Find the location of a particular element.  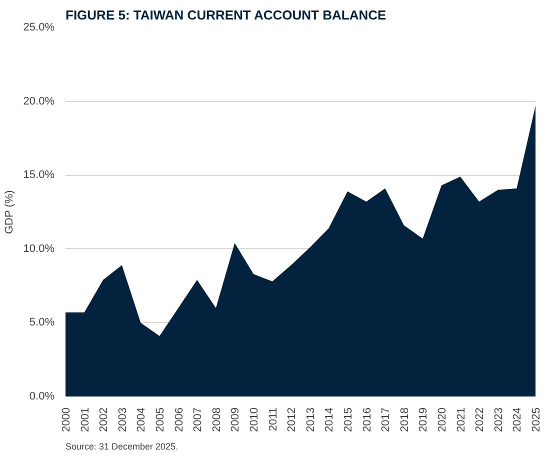

x-tick-label: 2018 is located at coordinates (404, 419).